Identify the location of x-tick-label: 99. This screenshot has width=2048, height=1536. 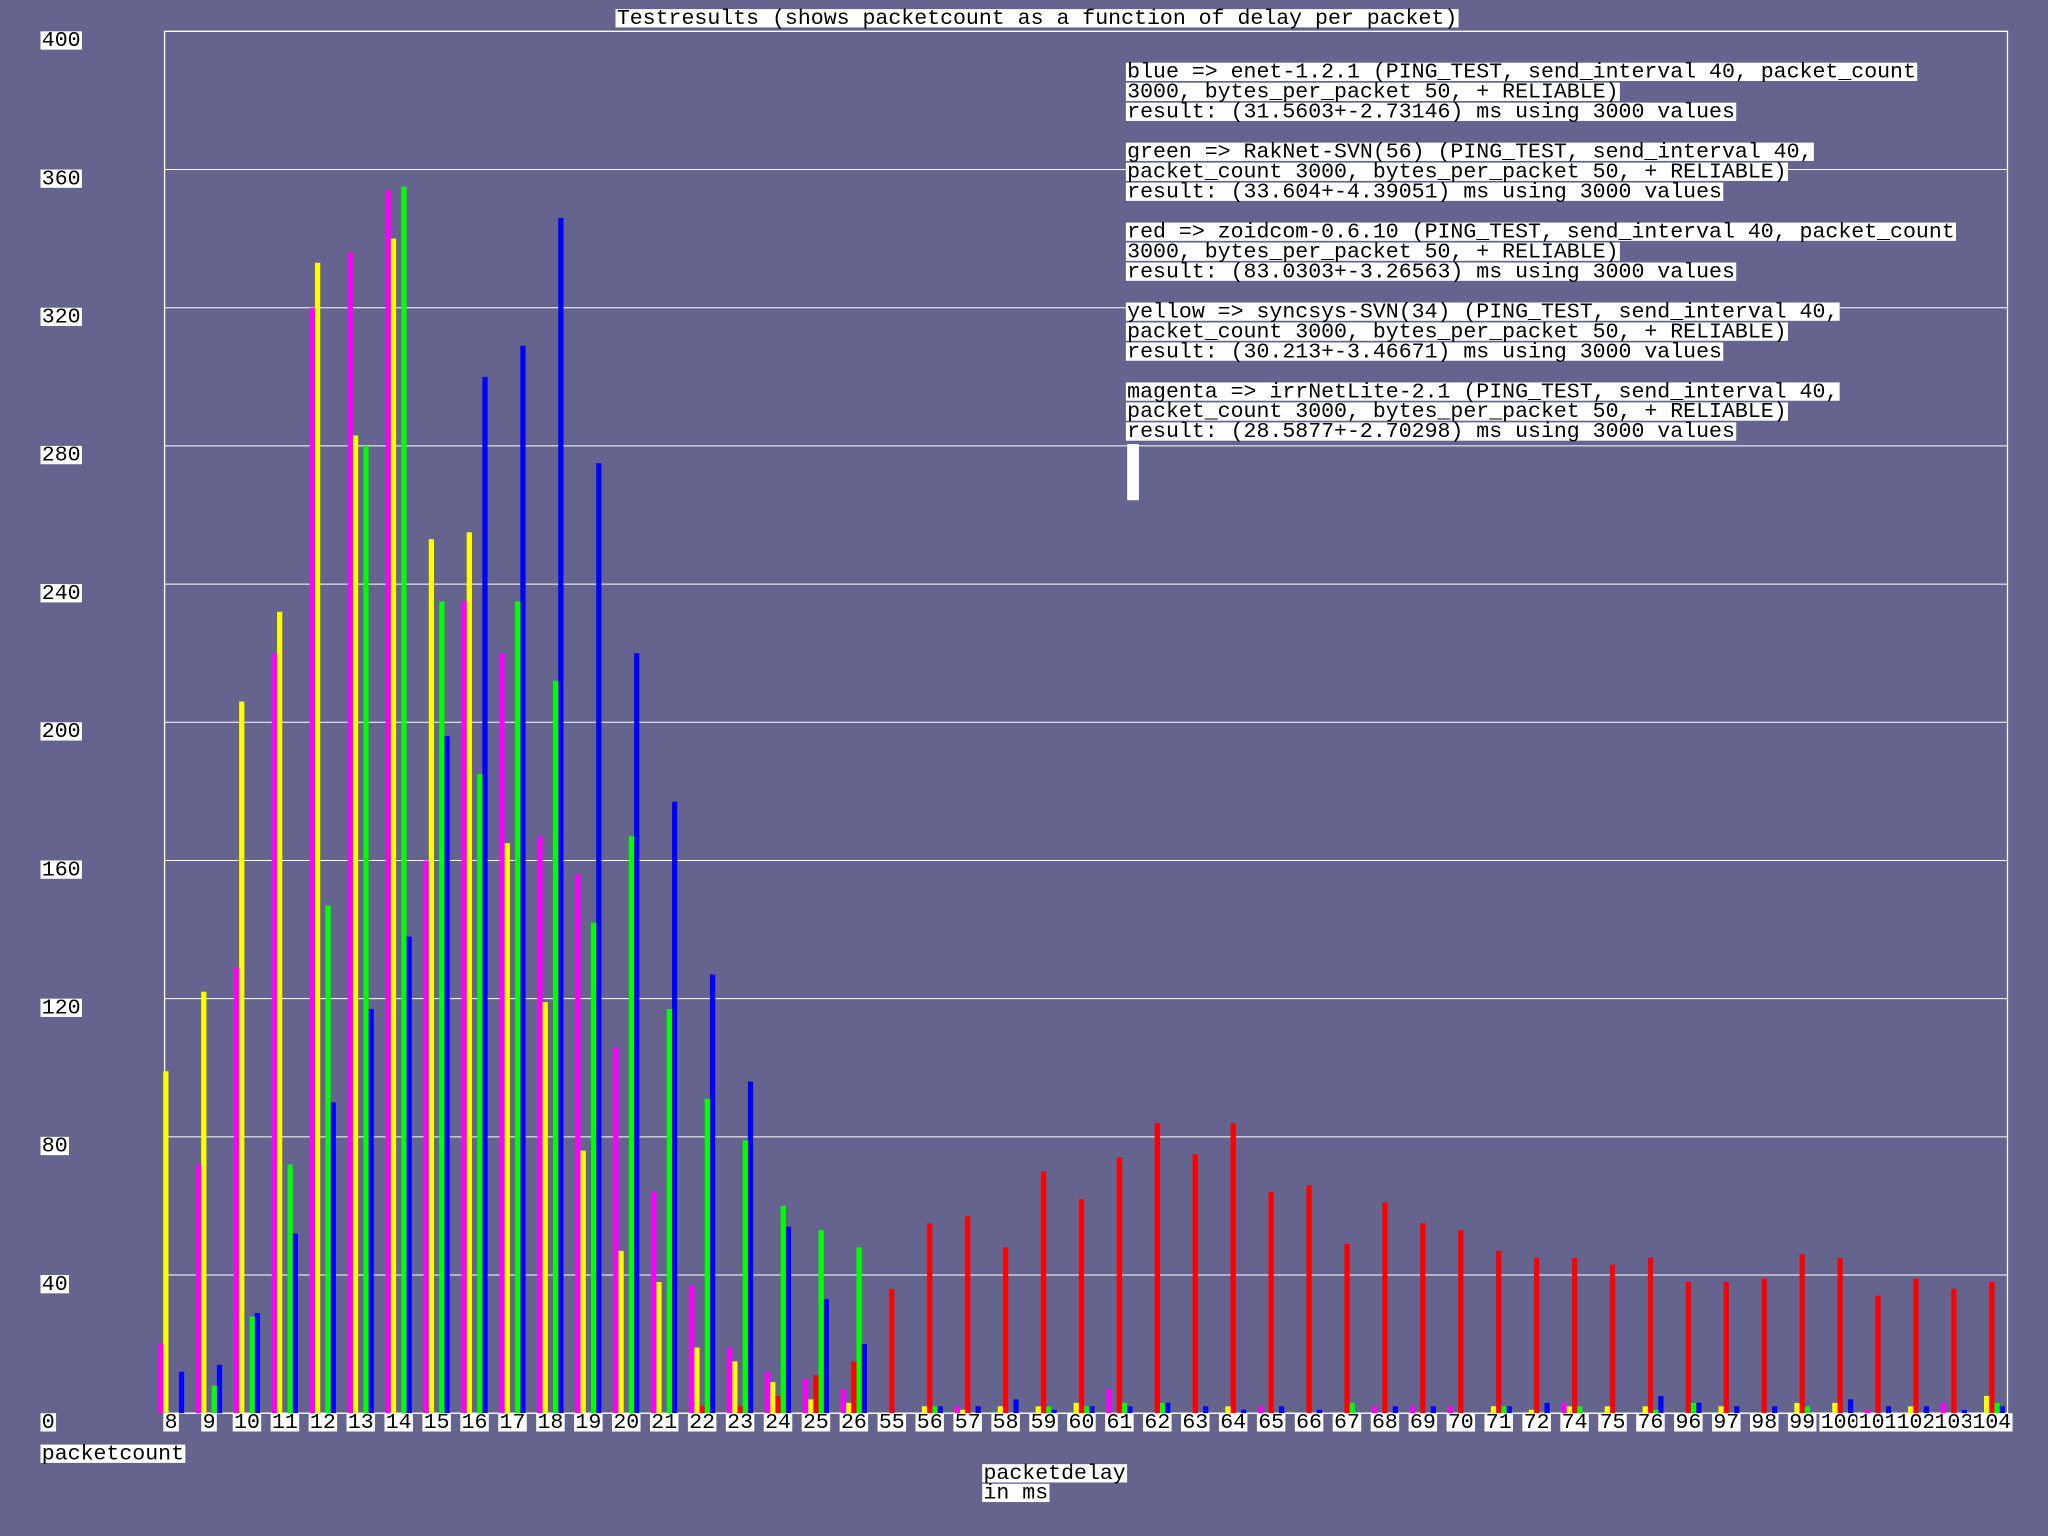
(1802, 1423).